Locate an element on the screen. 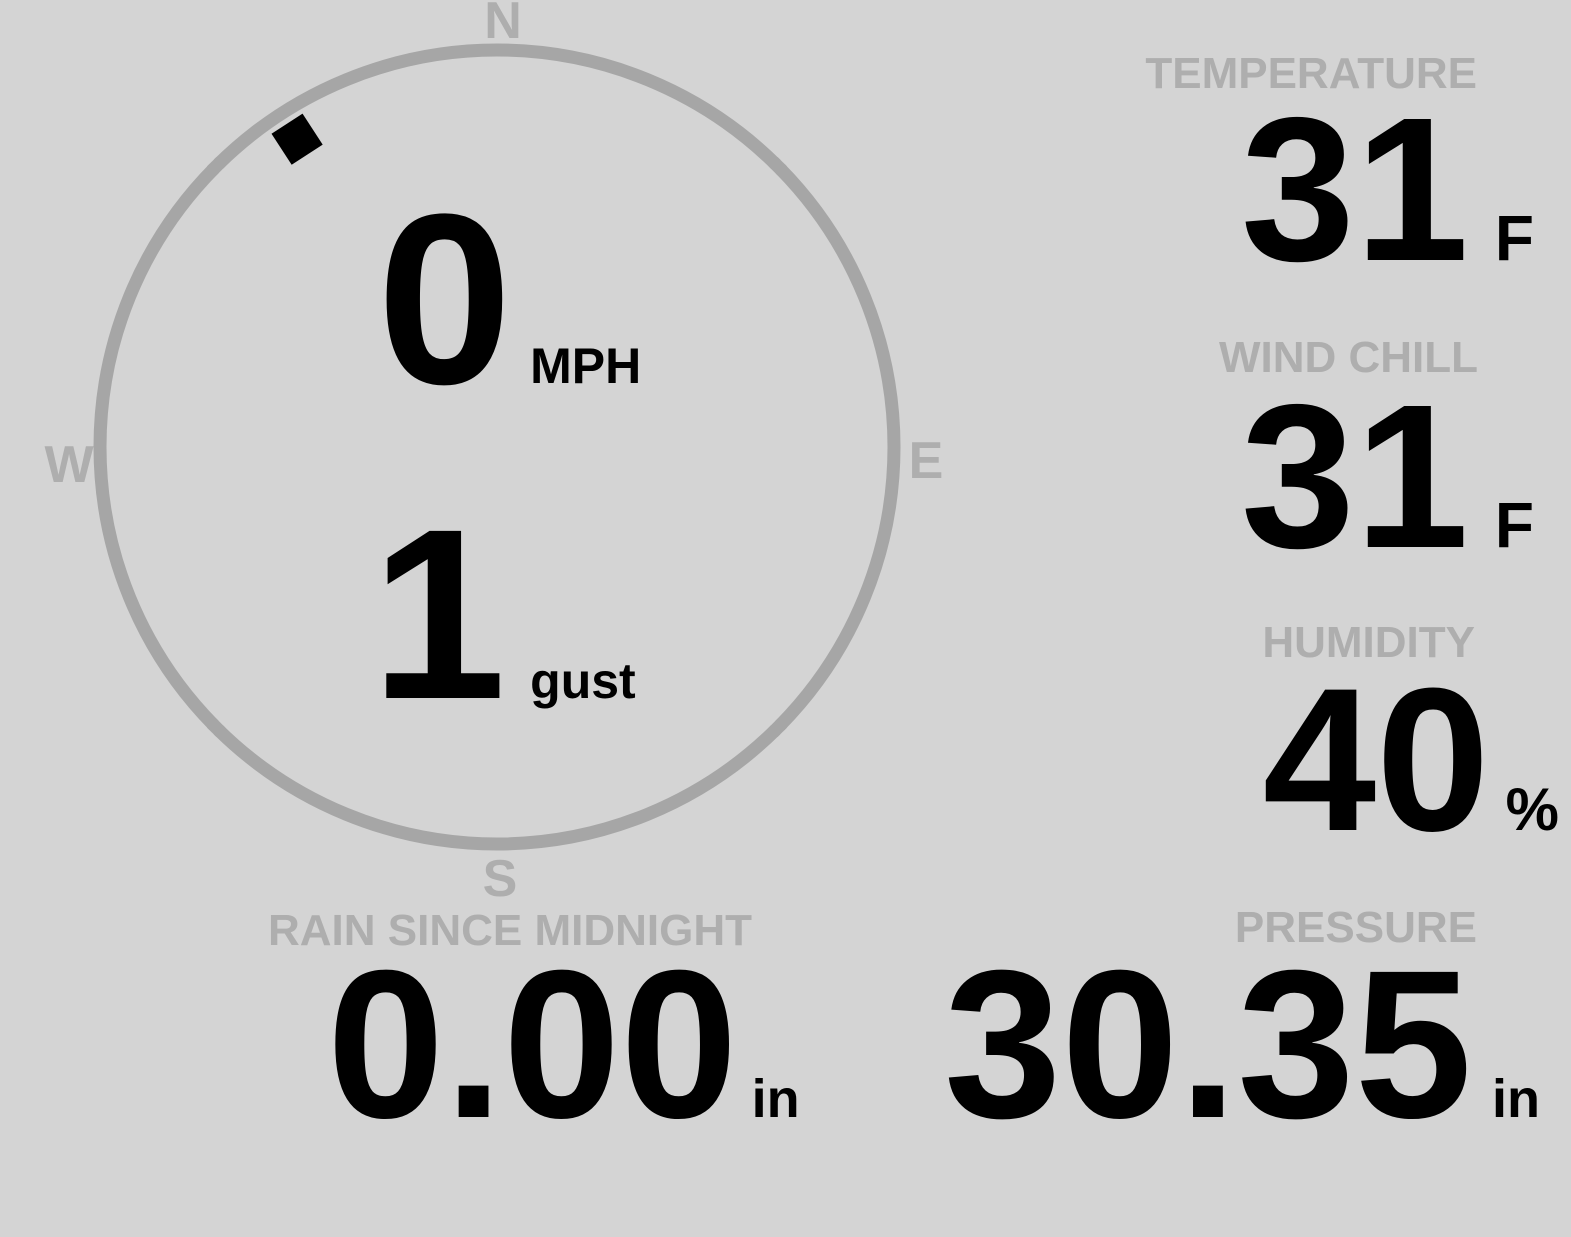 The width and height of the screenshot is (1571, 1237). wind-speed-unit: MPH is located at coordinates (586, 366).